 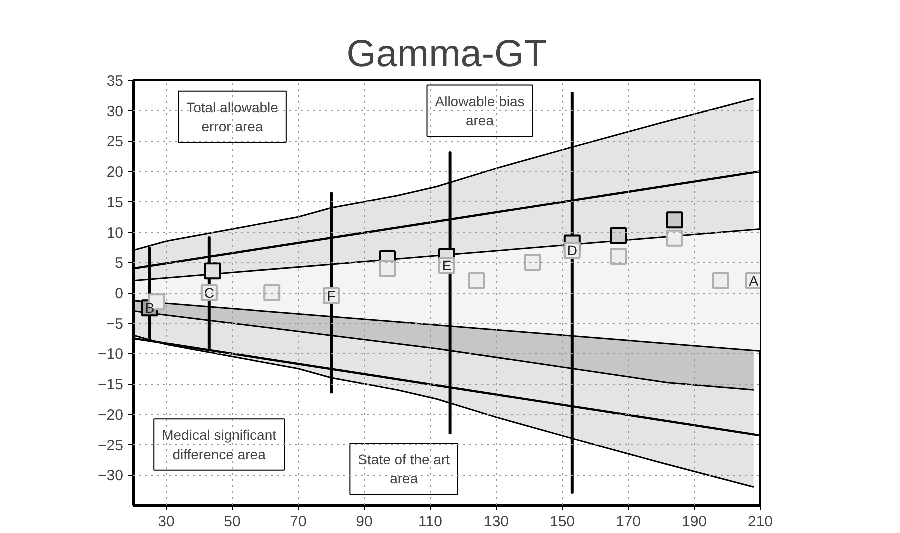 I want to click on annotation: Allowable bias area, so click(x=480, y=110).